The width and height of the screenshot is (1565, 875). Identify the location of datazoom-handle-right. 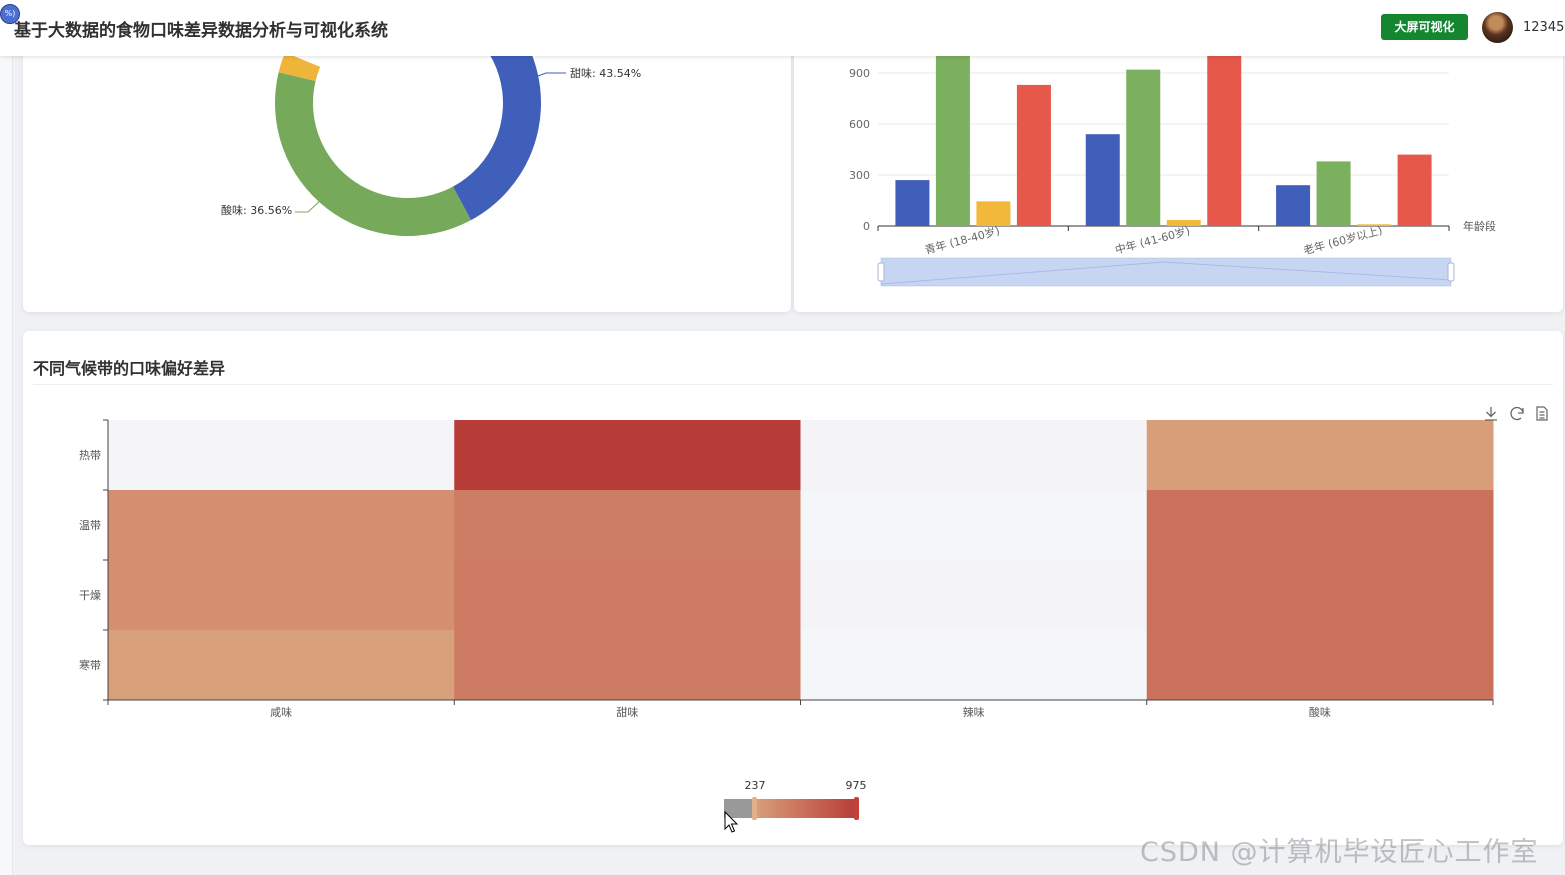
(1451, 272).